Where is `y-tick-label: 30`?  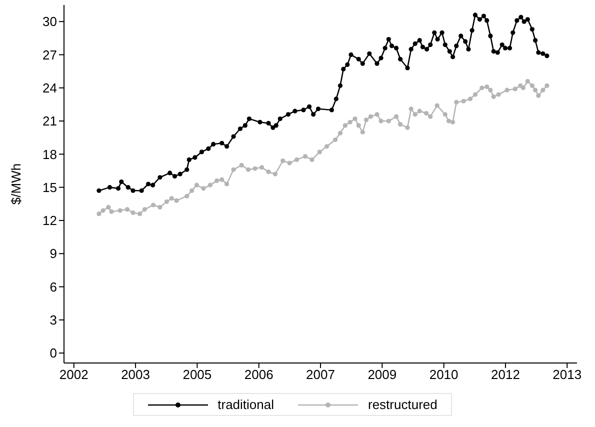
y-tick-label: 30 is located at coordinates (49, 22).